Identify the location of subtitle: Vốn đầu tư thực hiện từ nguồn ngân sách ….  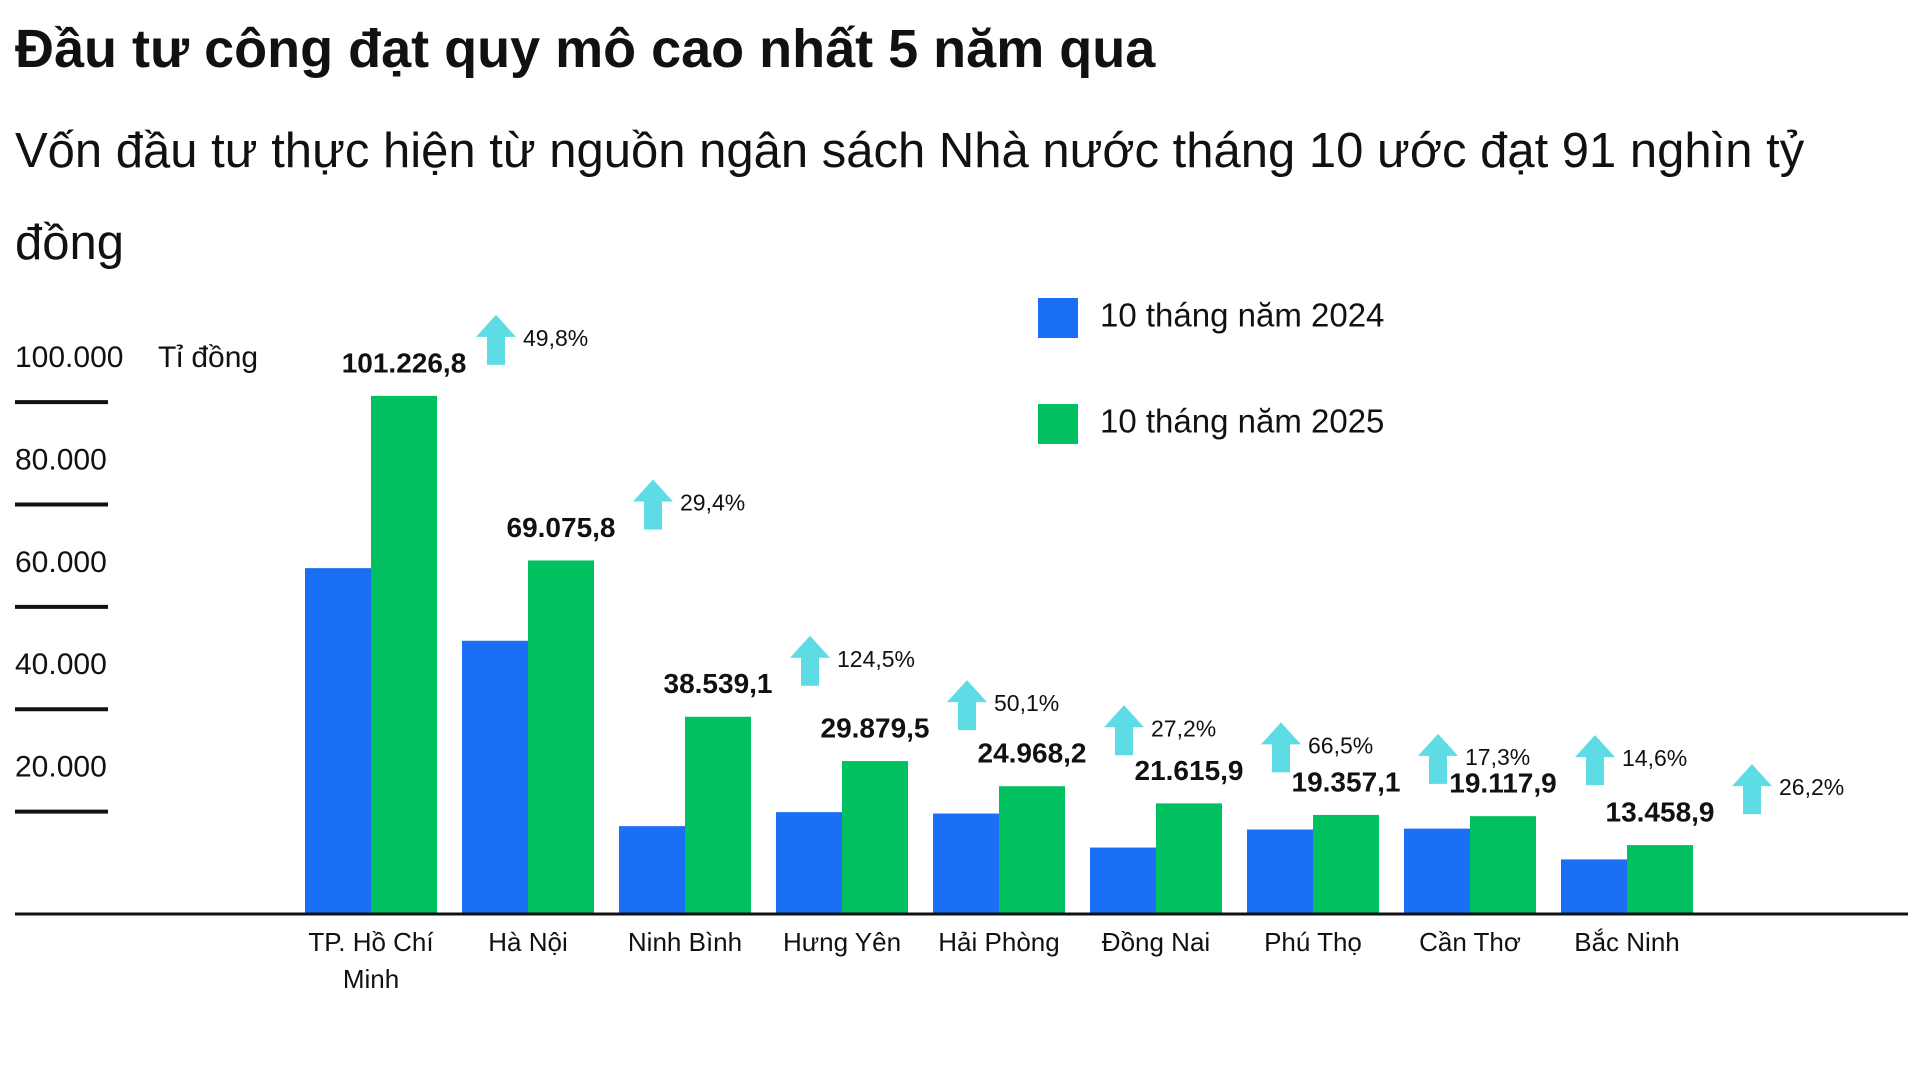
(910, 197).